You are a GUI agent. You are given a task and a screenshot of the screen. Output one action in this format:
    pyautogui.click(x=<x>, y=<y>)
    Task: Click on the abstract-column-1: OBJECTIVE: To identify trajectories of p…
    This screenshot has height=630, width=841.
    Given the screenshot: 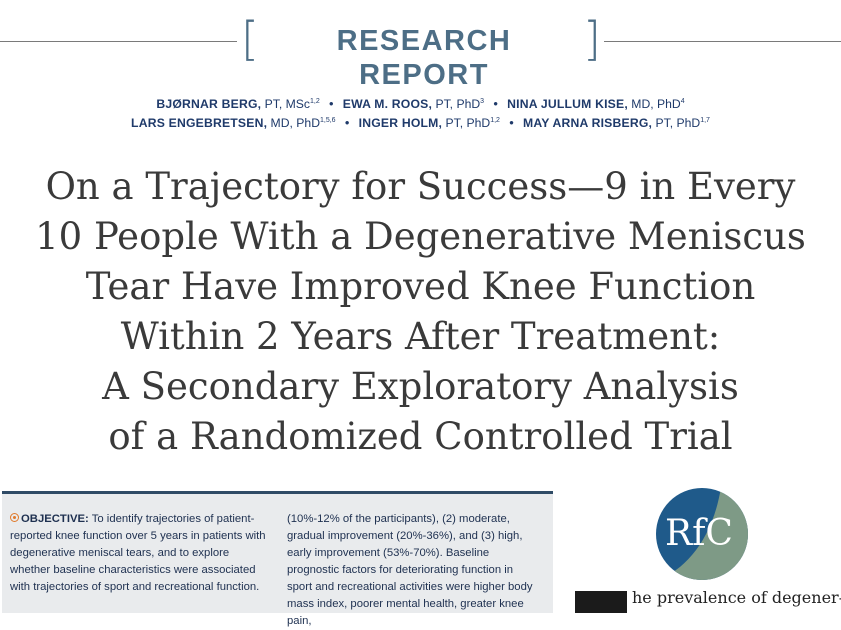 What is the action you would take?
    pyautogui.click(x=141, y=553)
    